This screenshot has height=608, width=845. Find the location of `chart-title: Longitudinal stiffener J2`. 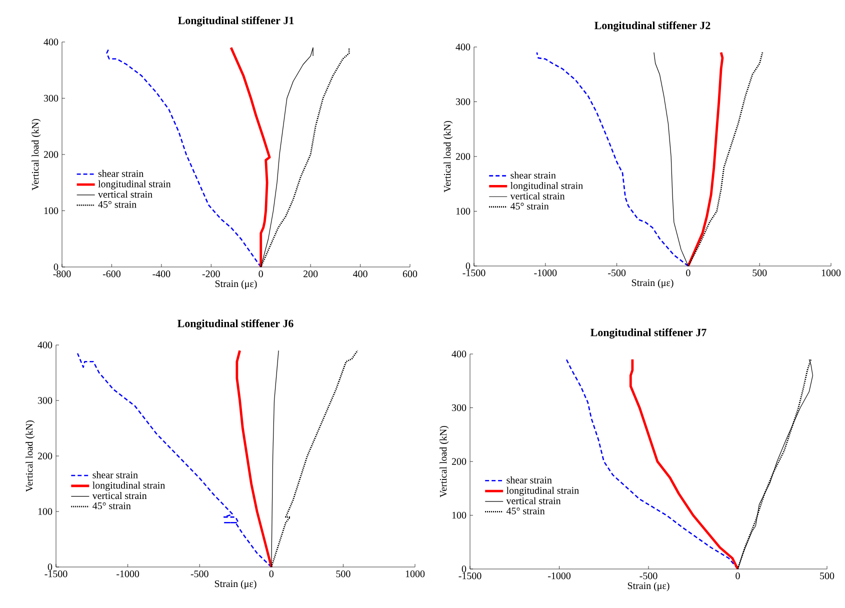

chart-title: Longitudinal stiffener J2 is located at coordinates (652, 26).